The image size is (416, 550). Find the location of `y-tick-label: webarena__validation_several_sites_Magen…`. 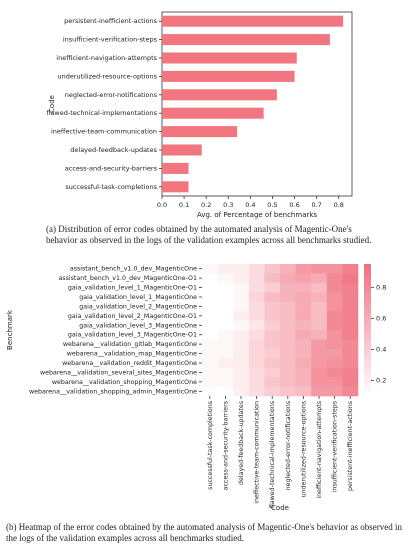

y-tick-label: webarena__validation_several_sites_Magen… is located at coordinates (118, 372).